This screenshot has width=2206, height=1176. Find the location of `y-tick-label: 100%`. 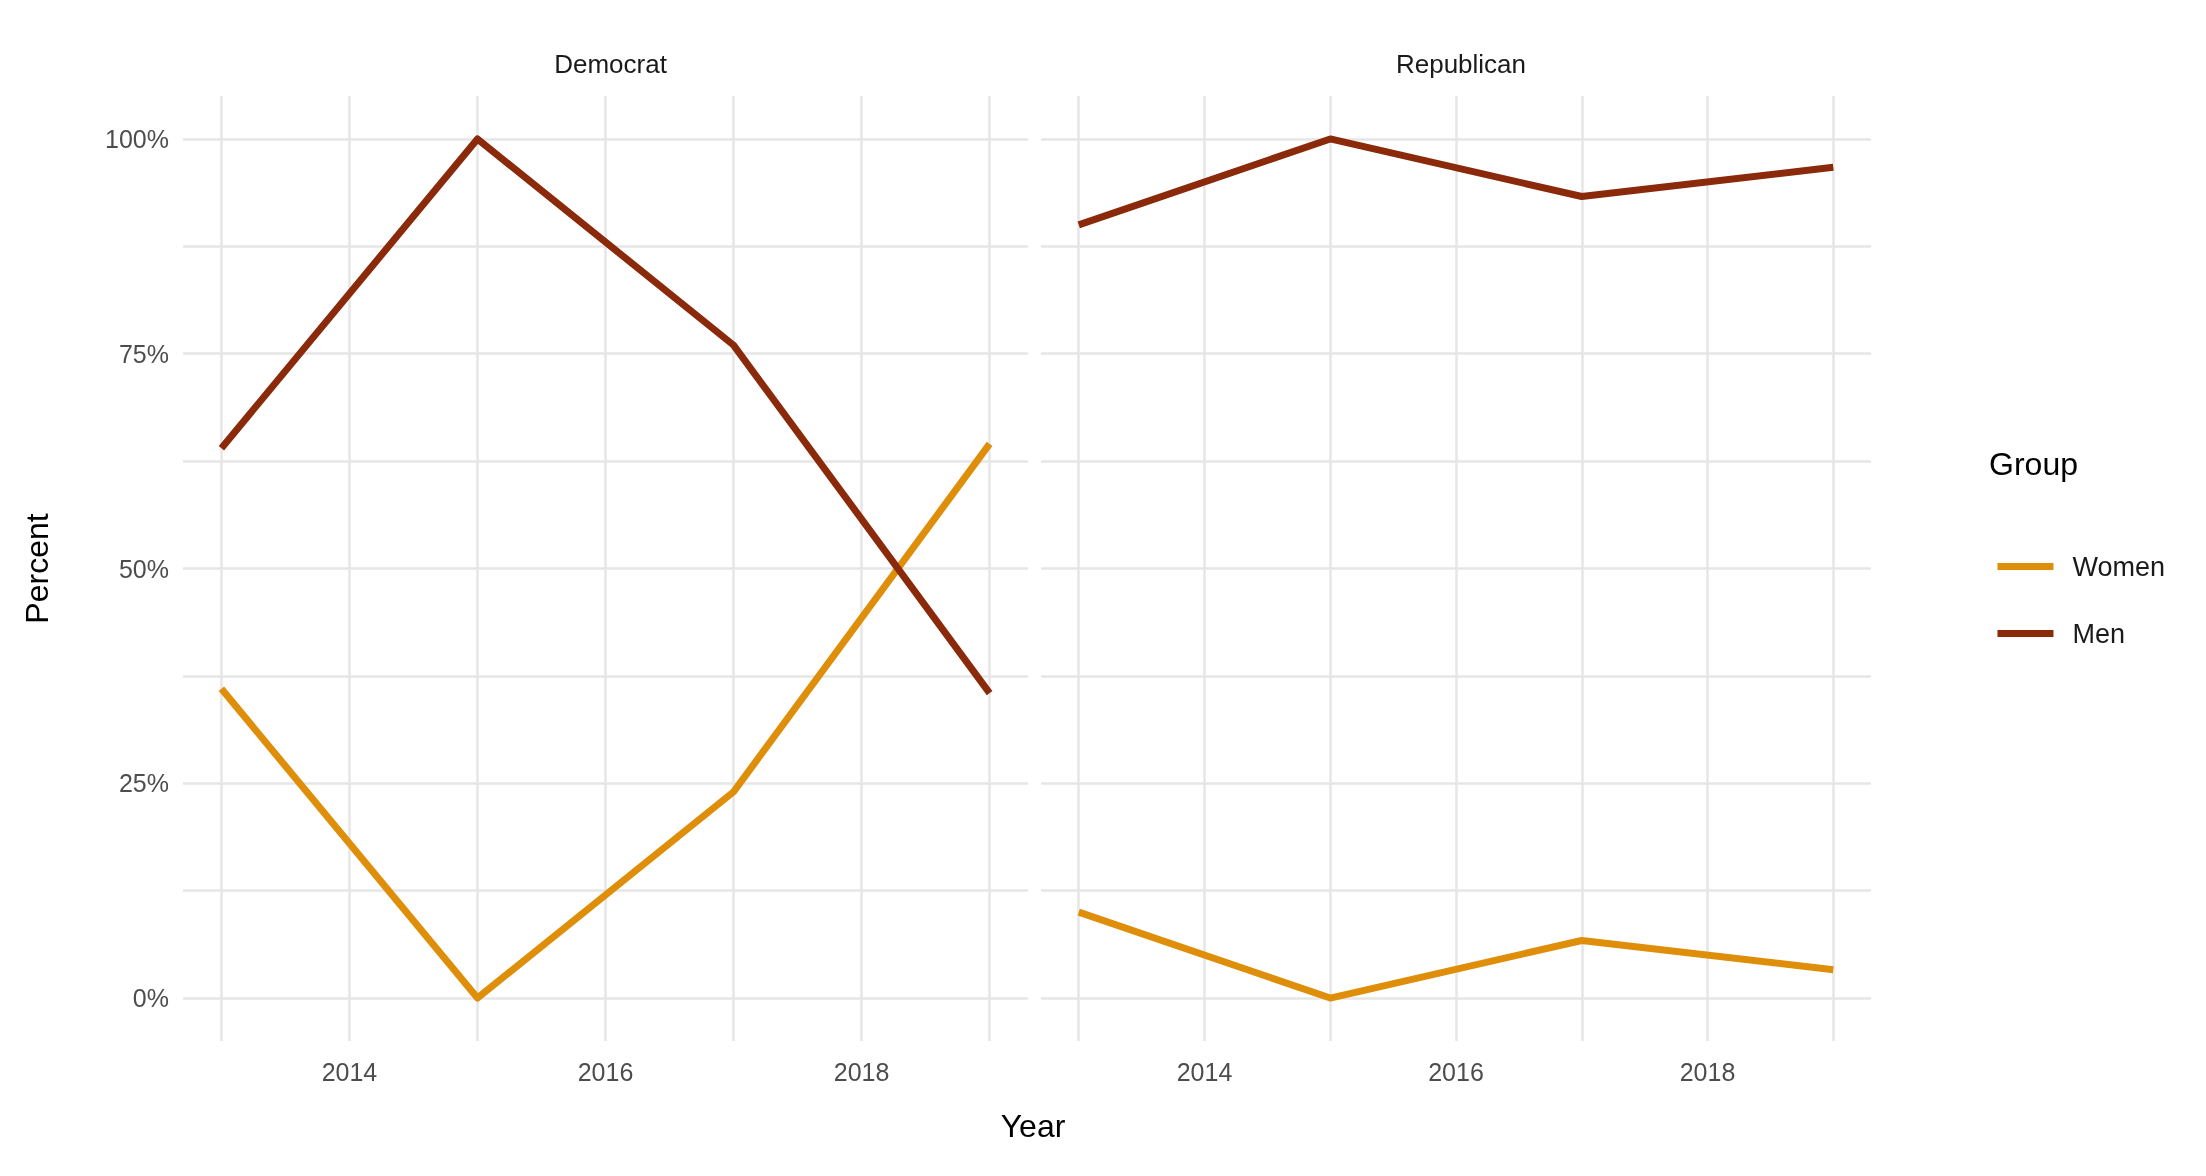

y-tick-label: 100% is located at coordinates (137, 138).